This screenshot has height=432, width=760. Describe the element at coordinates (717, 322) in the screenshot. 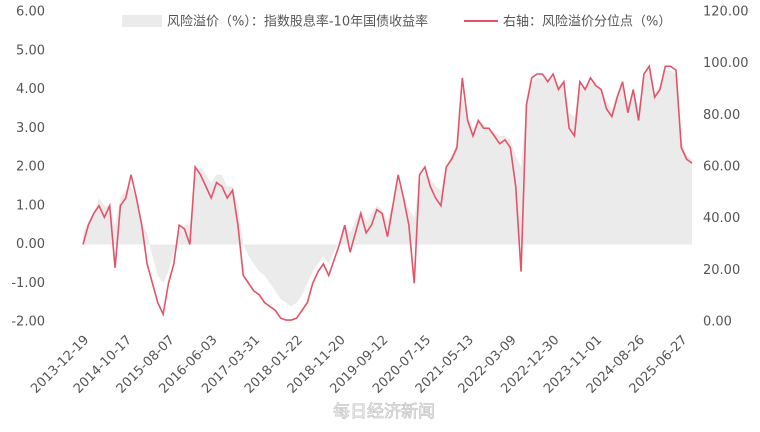

I see `y2-tick-label: 0.00` at that location.